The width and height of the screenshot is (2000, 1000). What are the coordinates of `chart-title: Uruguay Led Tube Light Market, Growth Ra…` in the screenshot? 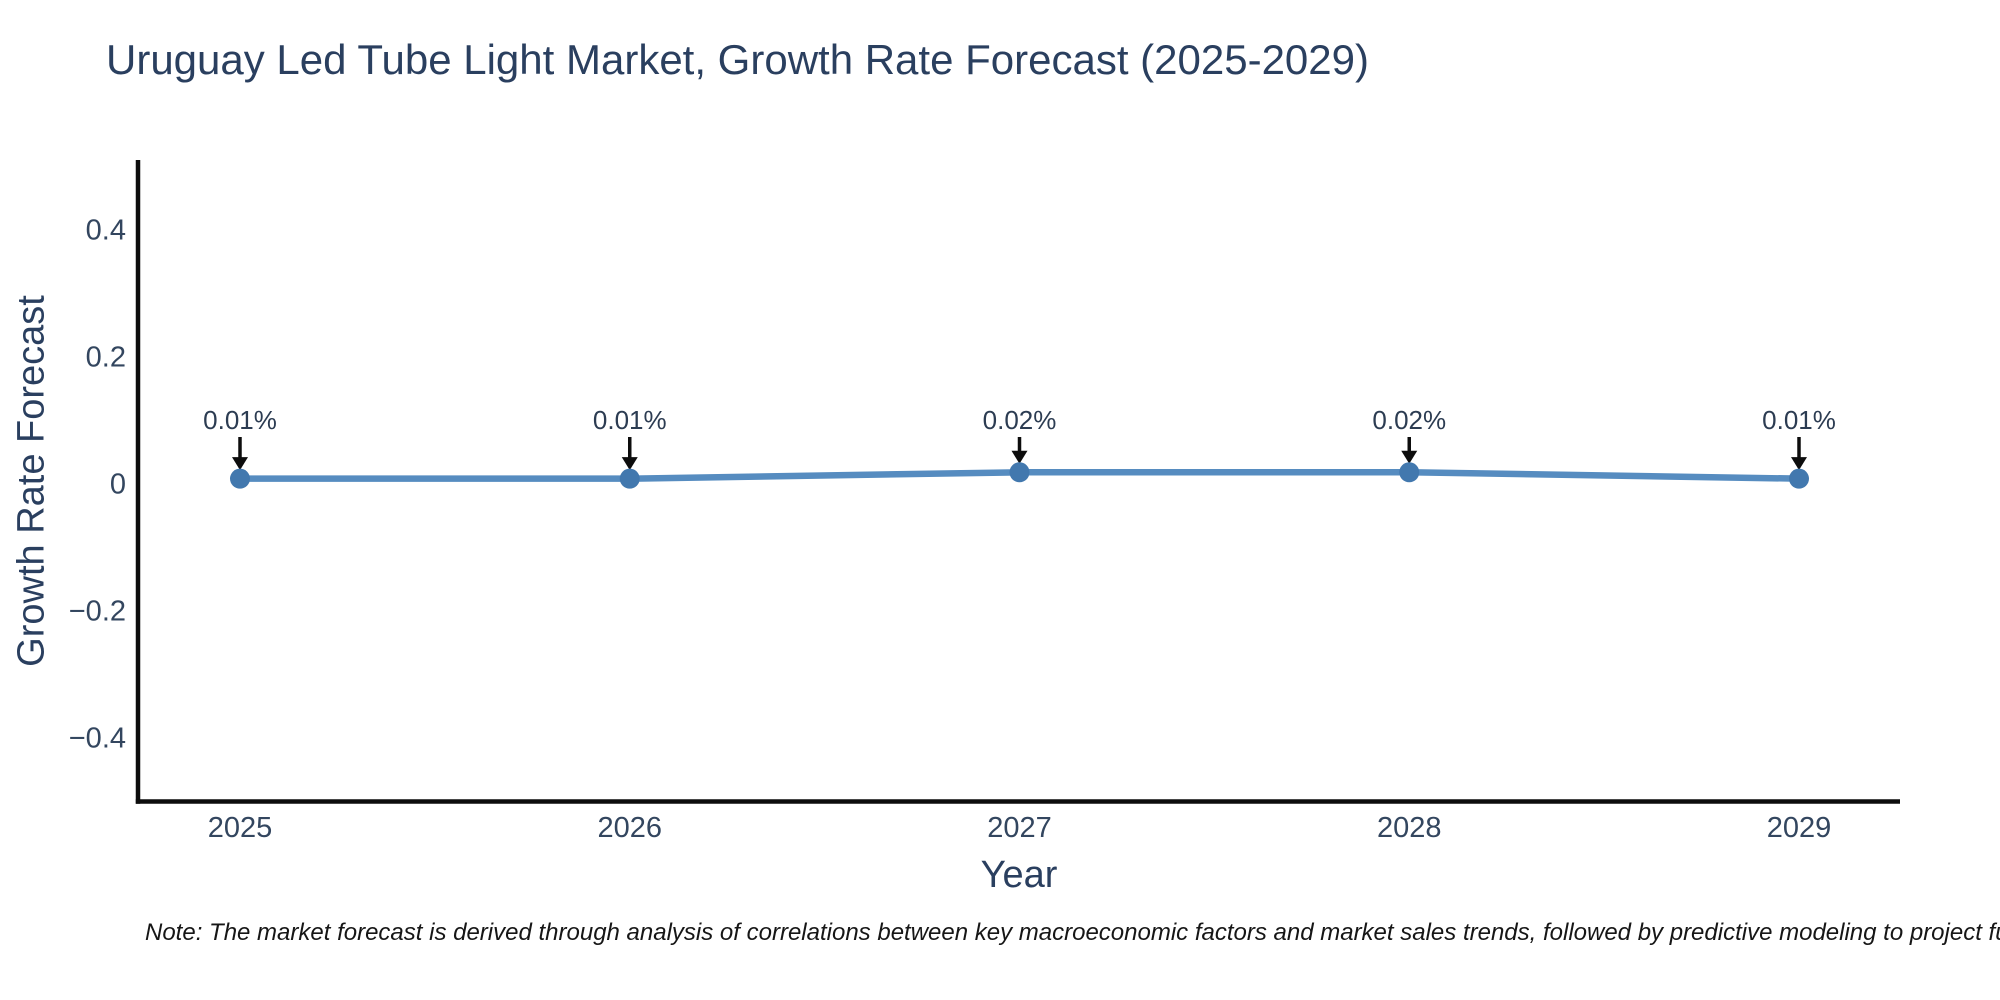 It's located at (737, 59).